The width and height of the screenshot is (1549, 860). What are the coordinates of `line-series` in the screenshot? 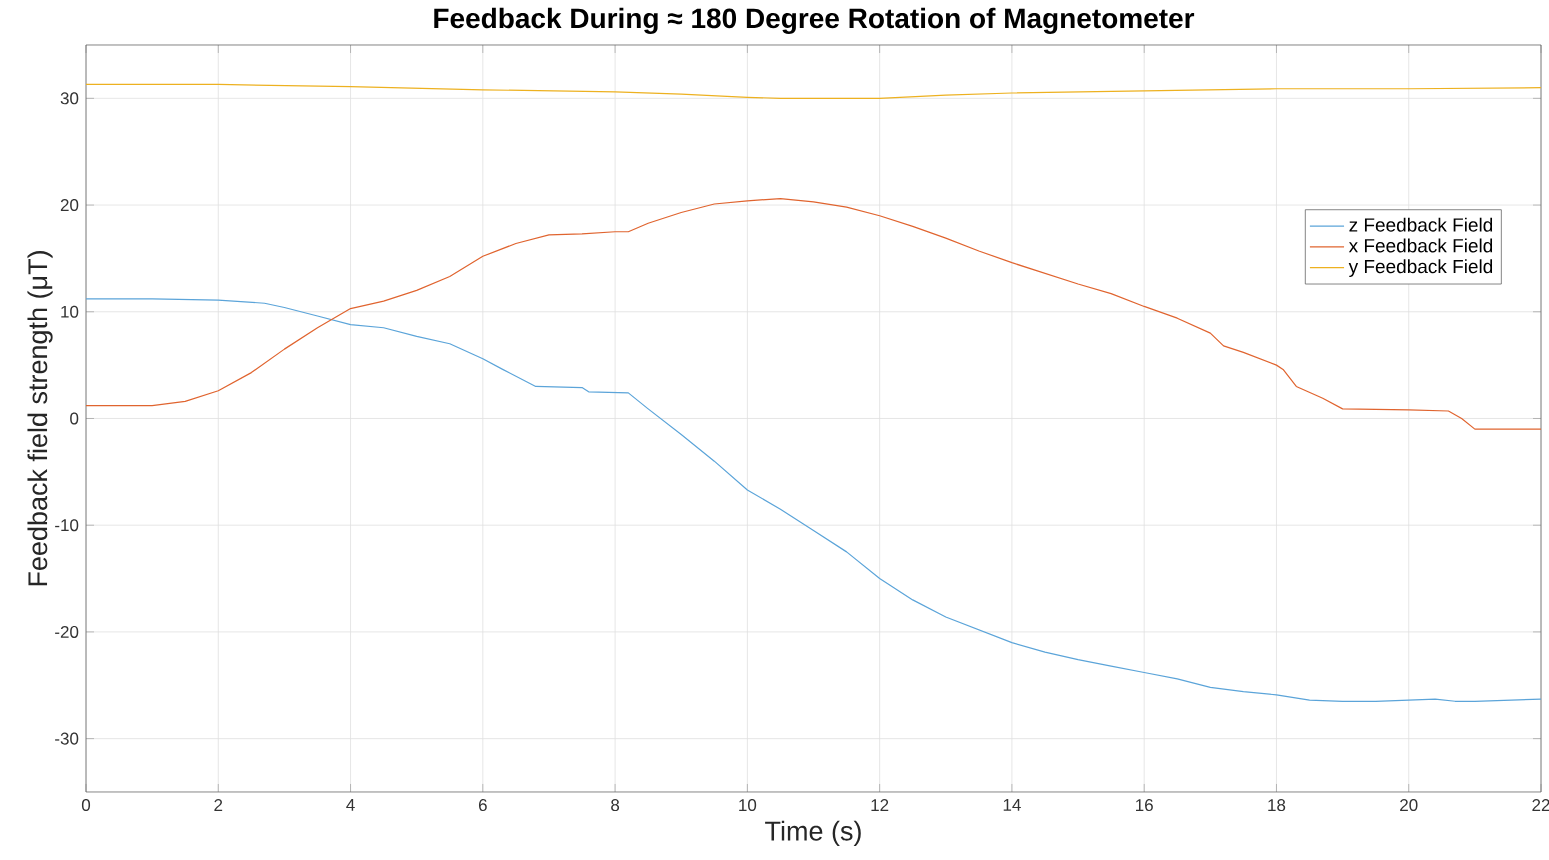 It's located at (813, 91).